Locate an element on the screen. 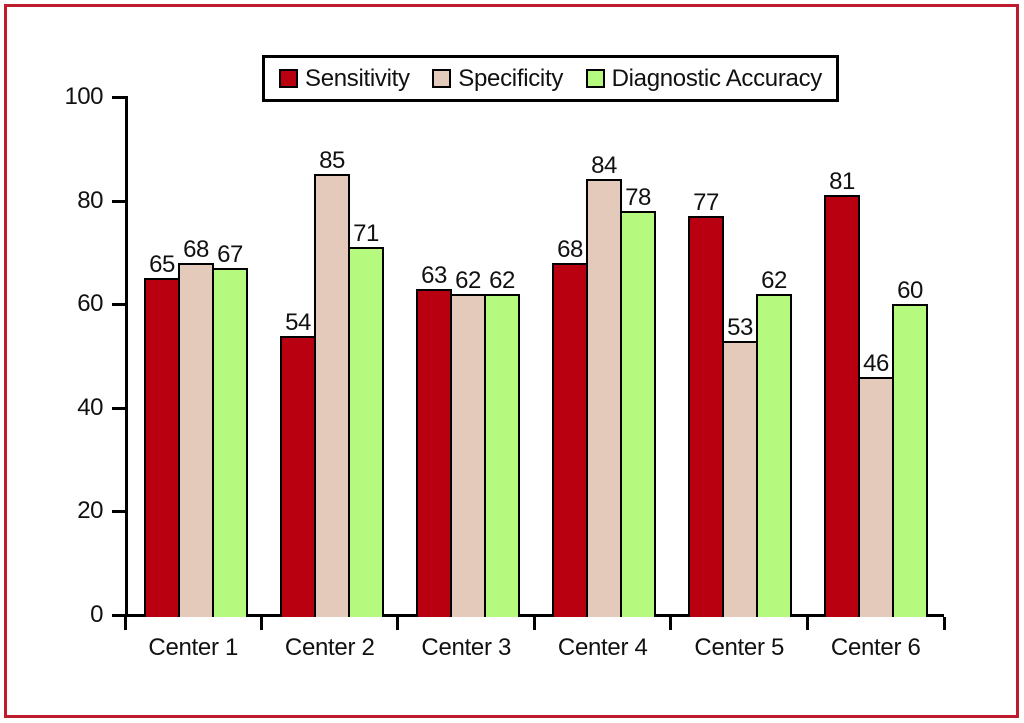 Image resolution: width=1024 pixels, height=723 pixels. bar-value-label: 53 is located at coordinates (740, 327).